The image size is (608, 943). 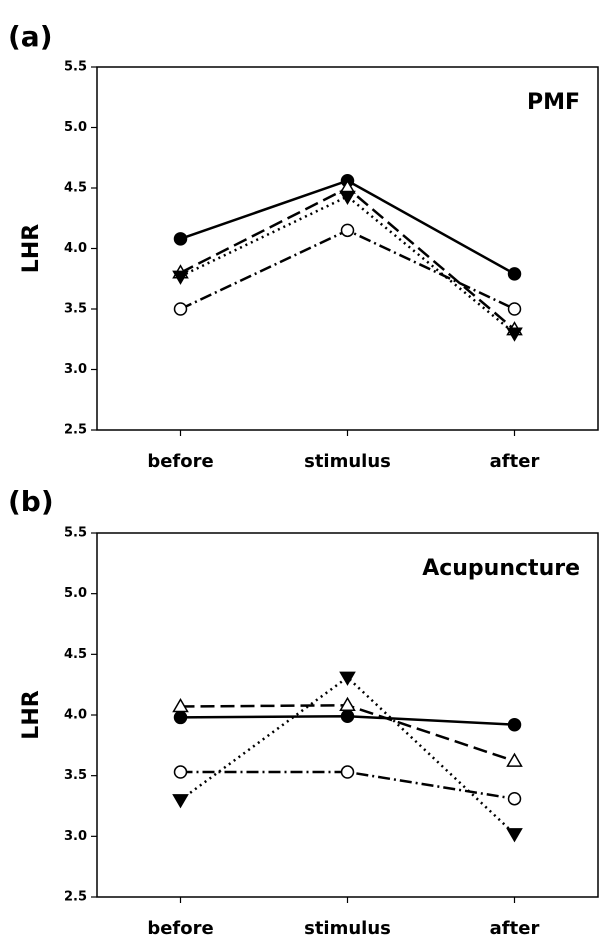 I want to click on annotation: Acupuncture, so click(x=501, y=568).